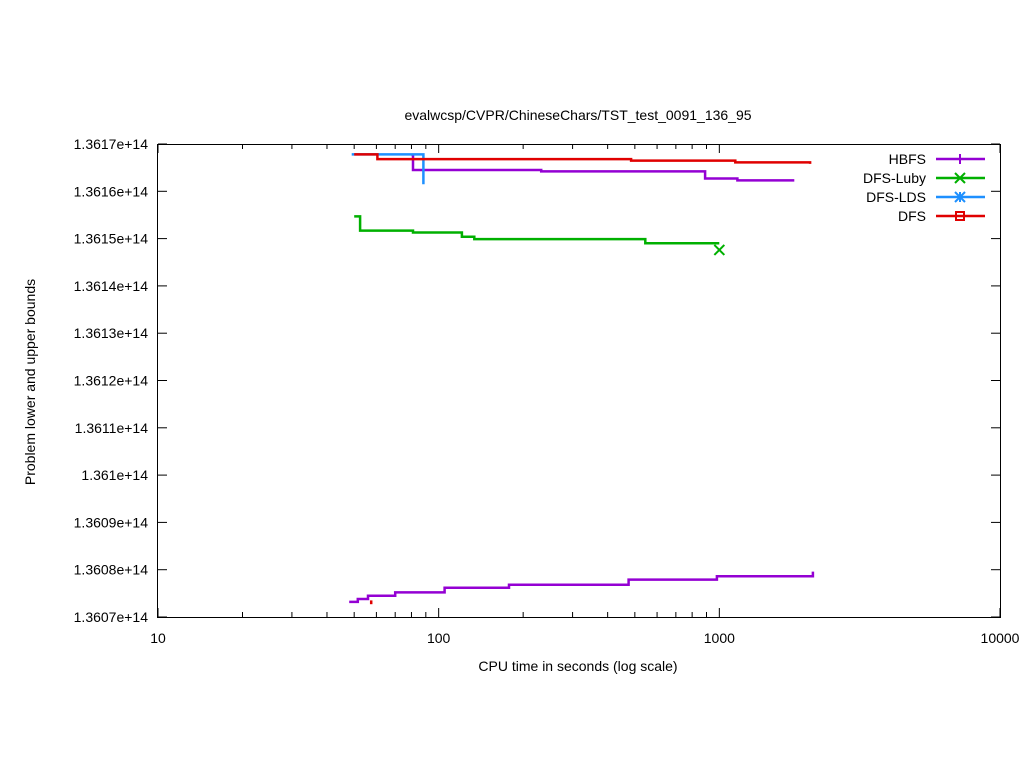  I want to click on series-dfs-upper-line, so click(583, 158).